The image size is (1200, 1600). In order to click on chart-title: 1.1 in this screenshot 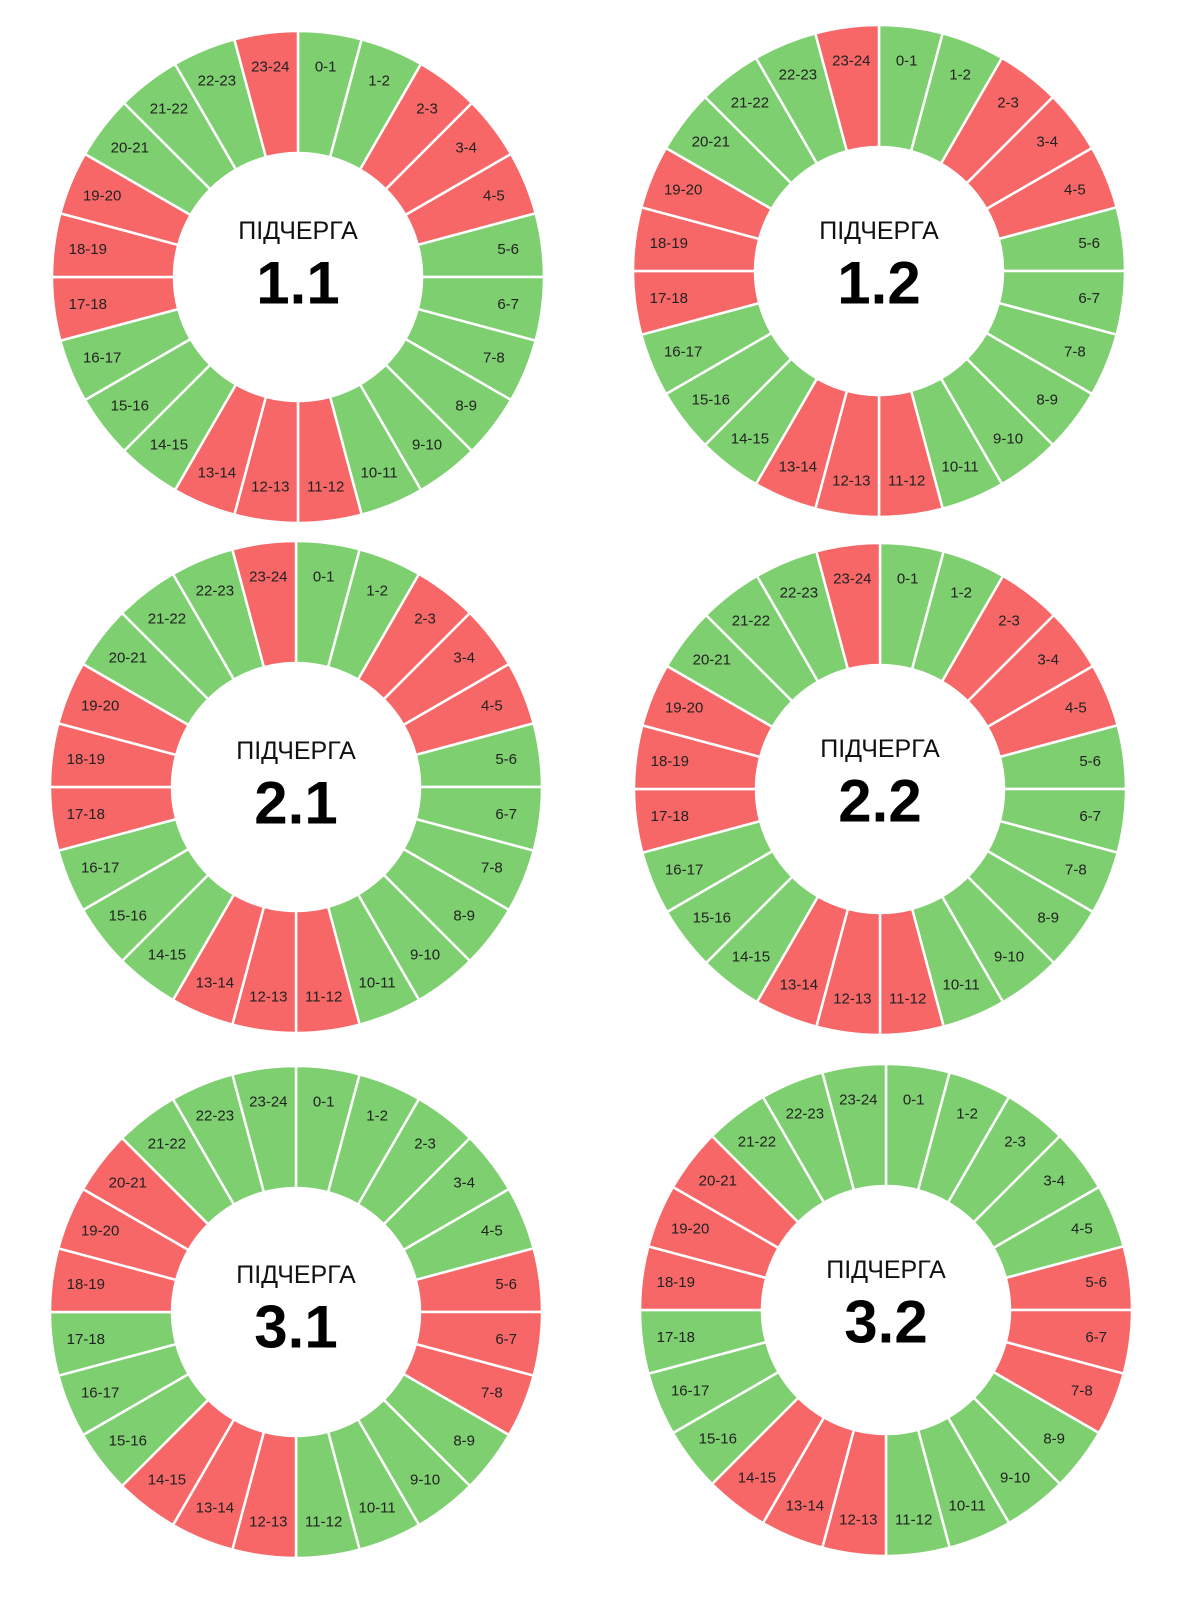, I will do `click(297, 283)`.